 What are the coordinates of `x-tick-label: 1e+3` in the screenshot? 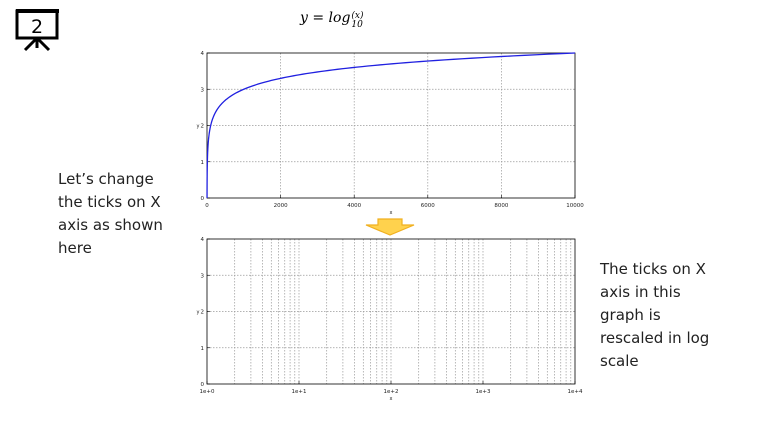 It's located at (483, 392).